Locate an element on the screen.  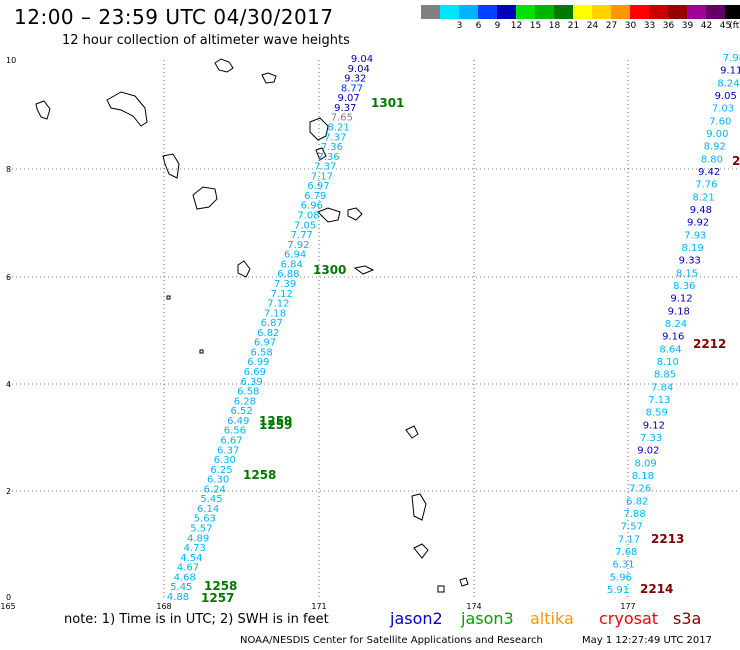
wave-height-value: 5.63 is located at coordinates (205, 519).